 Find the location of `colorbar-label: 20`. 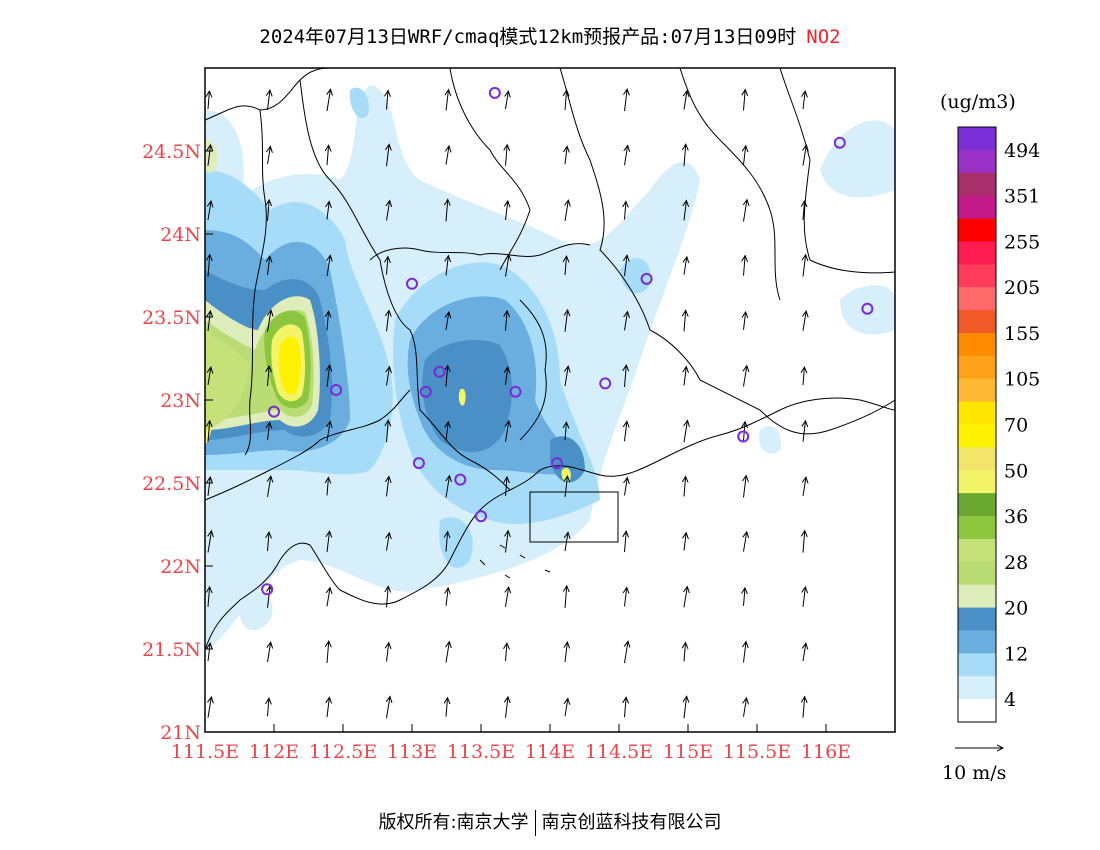

colorbar-label: 20 is located at coordinates (1016, 609).